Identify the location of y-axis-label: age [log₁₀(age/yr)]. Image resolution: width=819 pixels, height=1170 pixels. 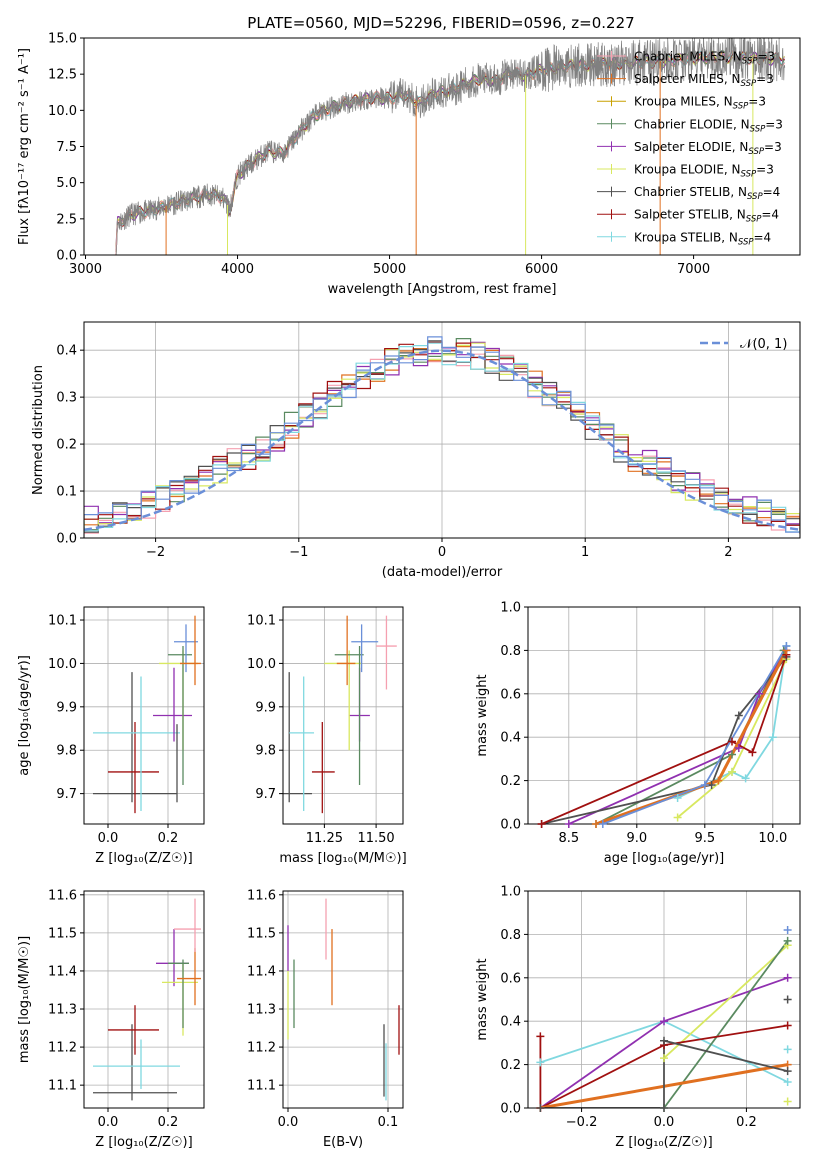
(24, 715).